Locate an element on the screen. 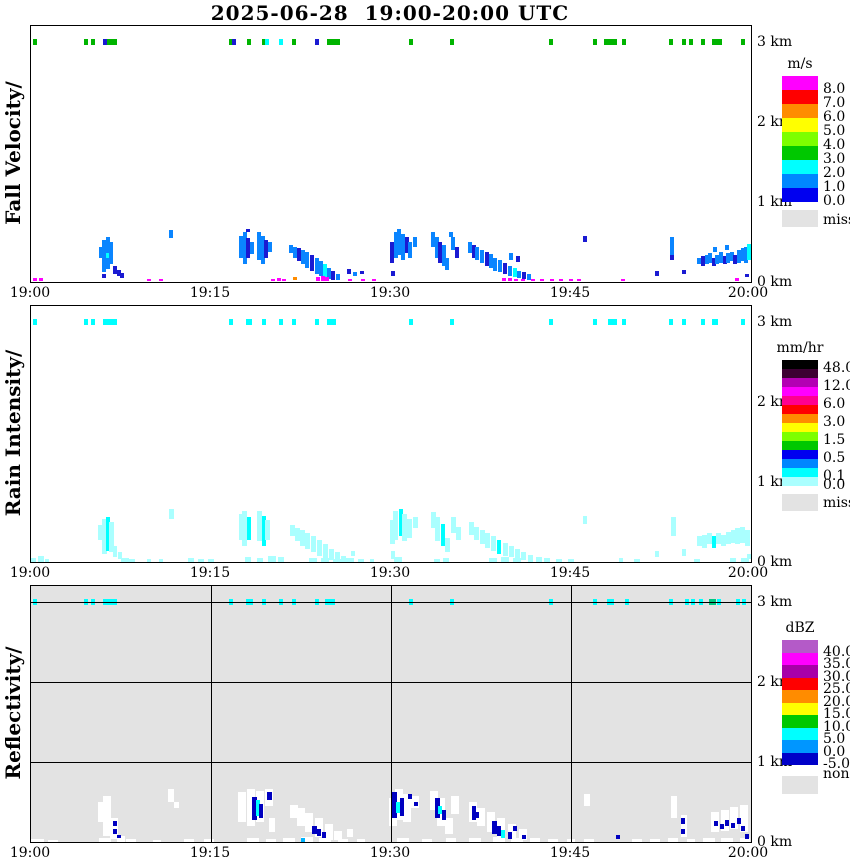  colorbar-value-label: 48.0 is located at coordinates (836, 368).